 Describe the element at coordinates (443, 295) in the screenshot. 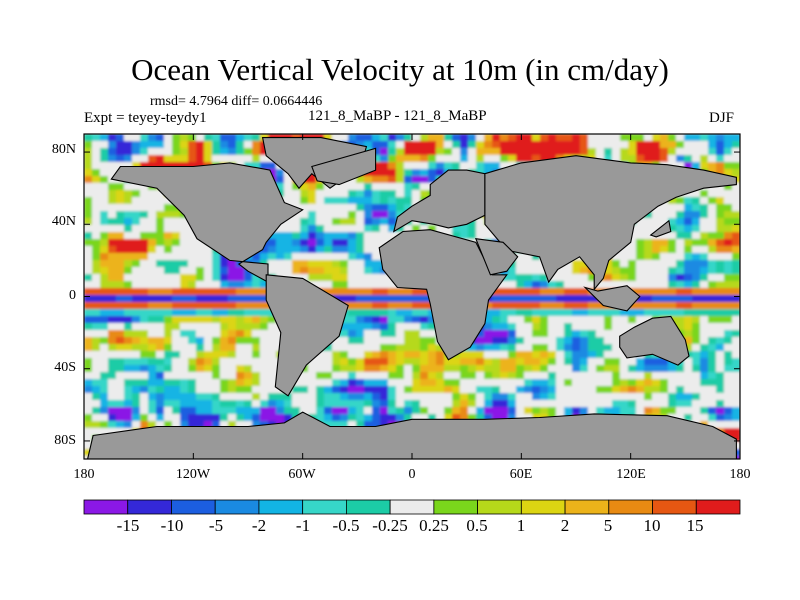

I see `land-mass` at that location.